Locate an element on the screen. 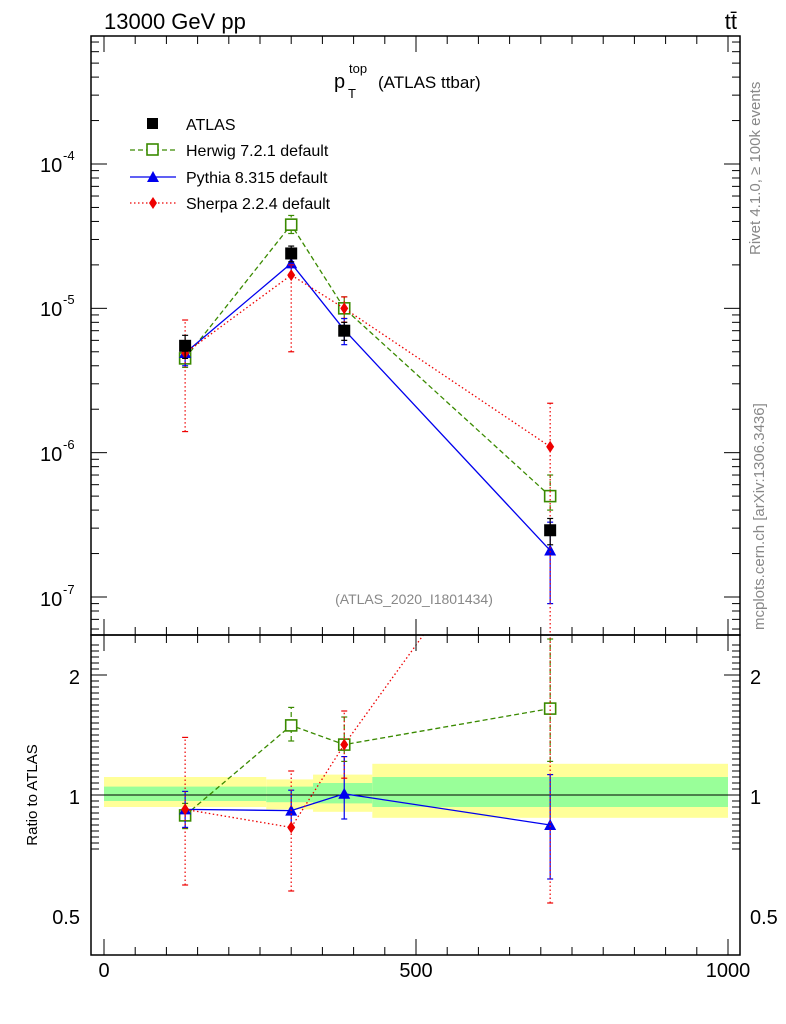 This screenshot has height=1024, width=786. main-ytick-label-3: 10 is located at coordinates (51, 166).